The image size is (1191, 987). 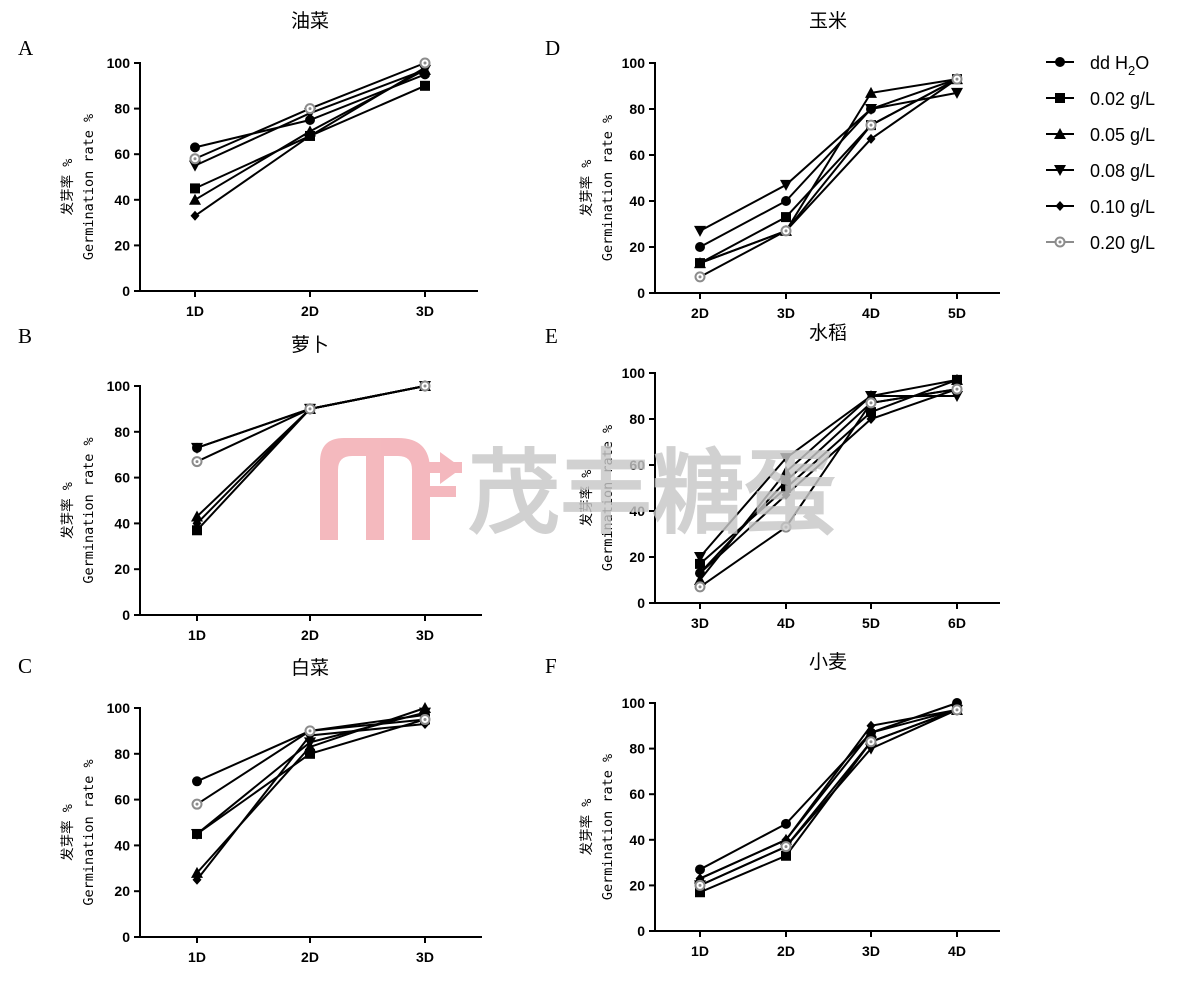 What do you see at coordinates (1100, 135) in the screenshot?
I see `legend-item: 0.05 g/L` at bounding box center [1100, 135].